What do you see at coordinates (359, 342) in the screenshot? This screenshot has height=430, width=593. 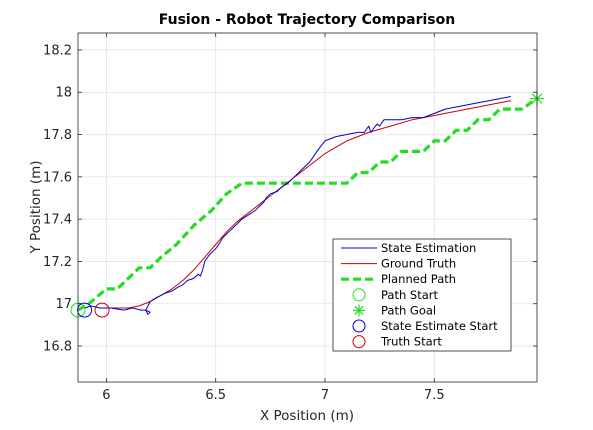 I see `legend-swatch-truth-start` at bounding box center [359, 342].